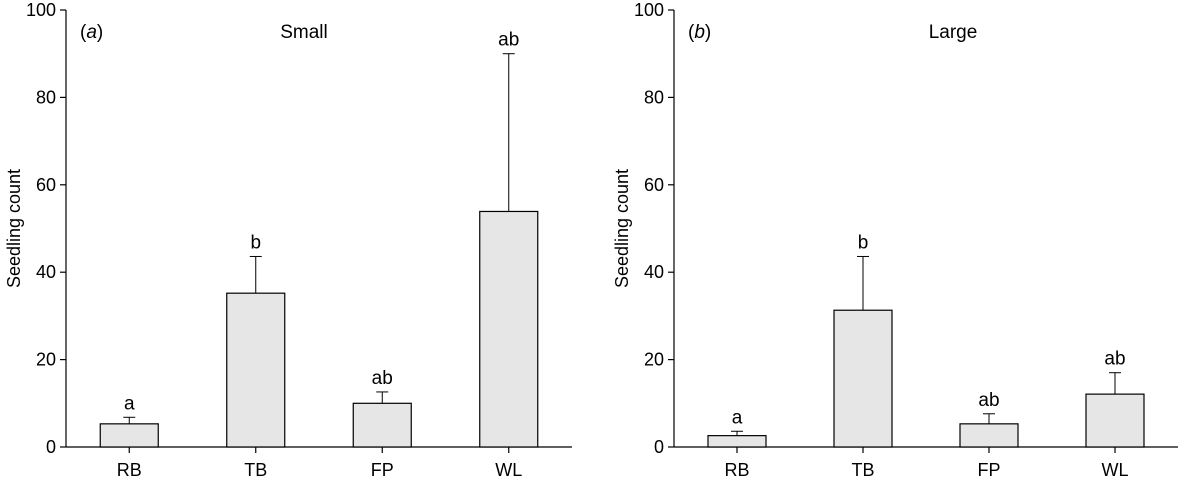 This screenshot has width=1183, height=480. I want to click on panel-label: (a), so click(91, 32).